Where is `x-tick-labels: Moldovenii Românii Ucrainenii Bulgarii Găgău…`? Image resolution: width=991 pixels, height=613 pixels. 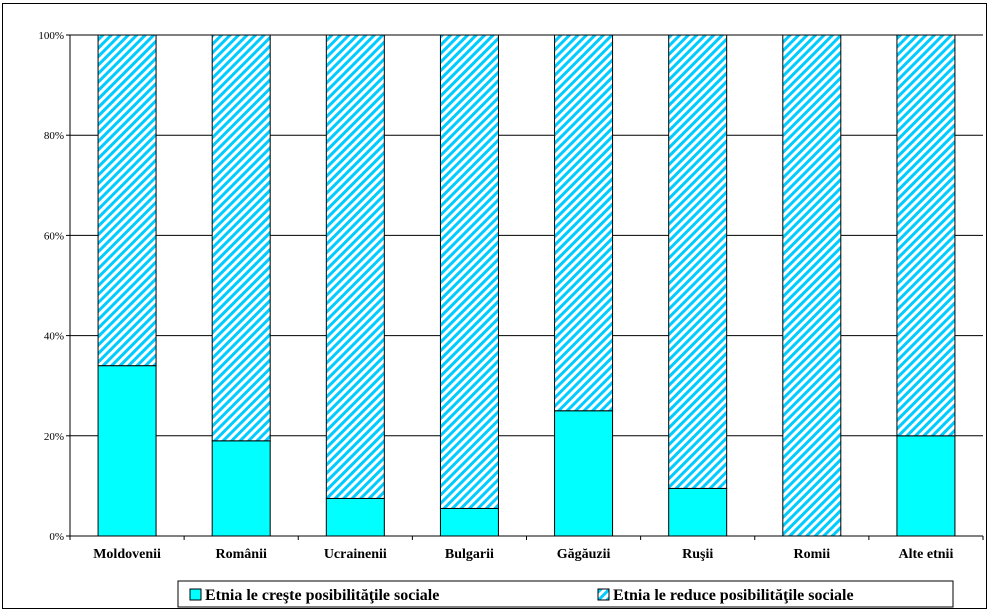 x-tick-labels: Moldovenii Românii Ucrainenii Bulgarii Găgău… is located at coordinates (523, 554).